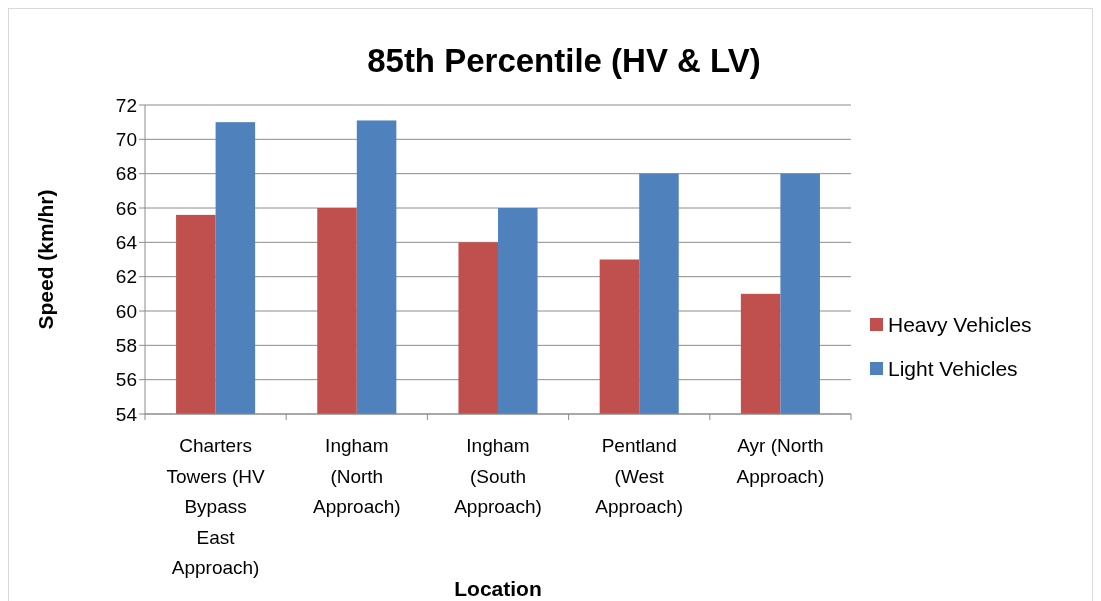 The image size is (1101, 601). What do you see at coordinates (356, 476) in the screenshot?
I see `x-tick-label: Ingham (North Approach)` at bounding box center [356, 476].